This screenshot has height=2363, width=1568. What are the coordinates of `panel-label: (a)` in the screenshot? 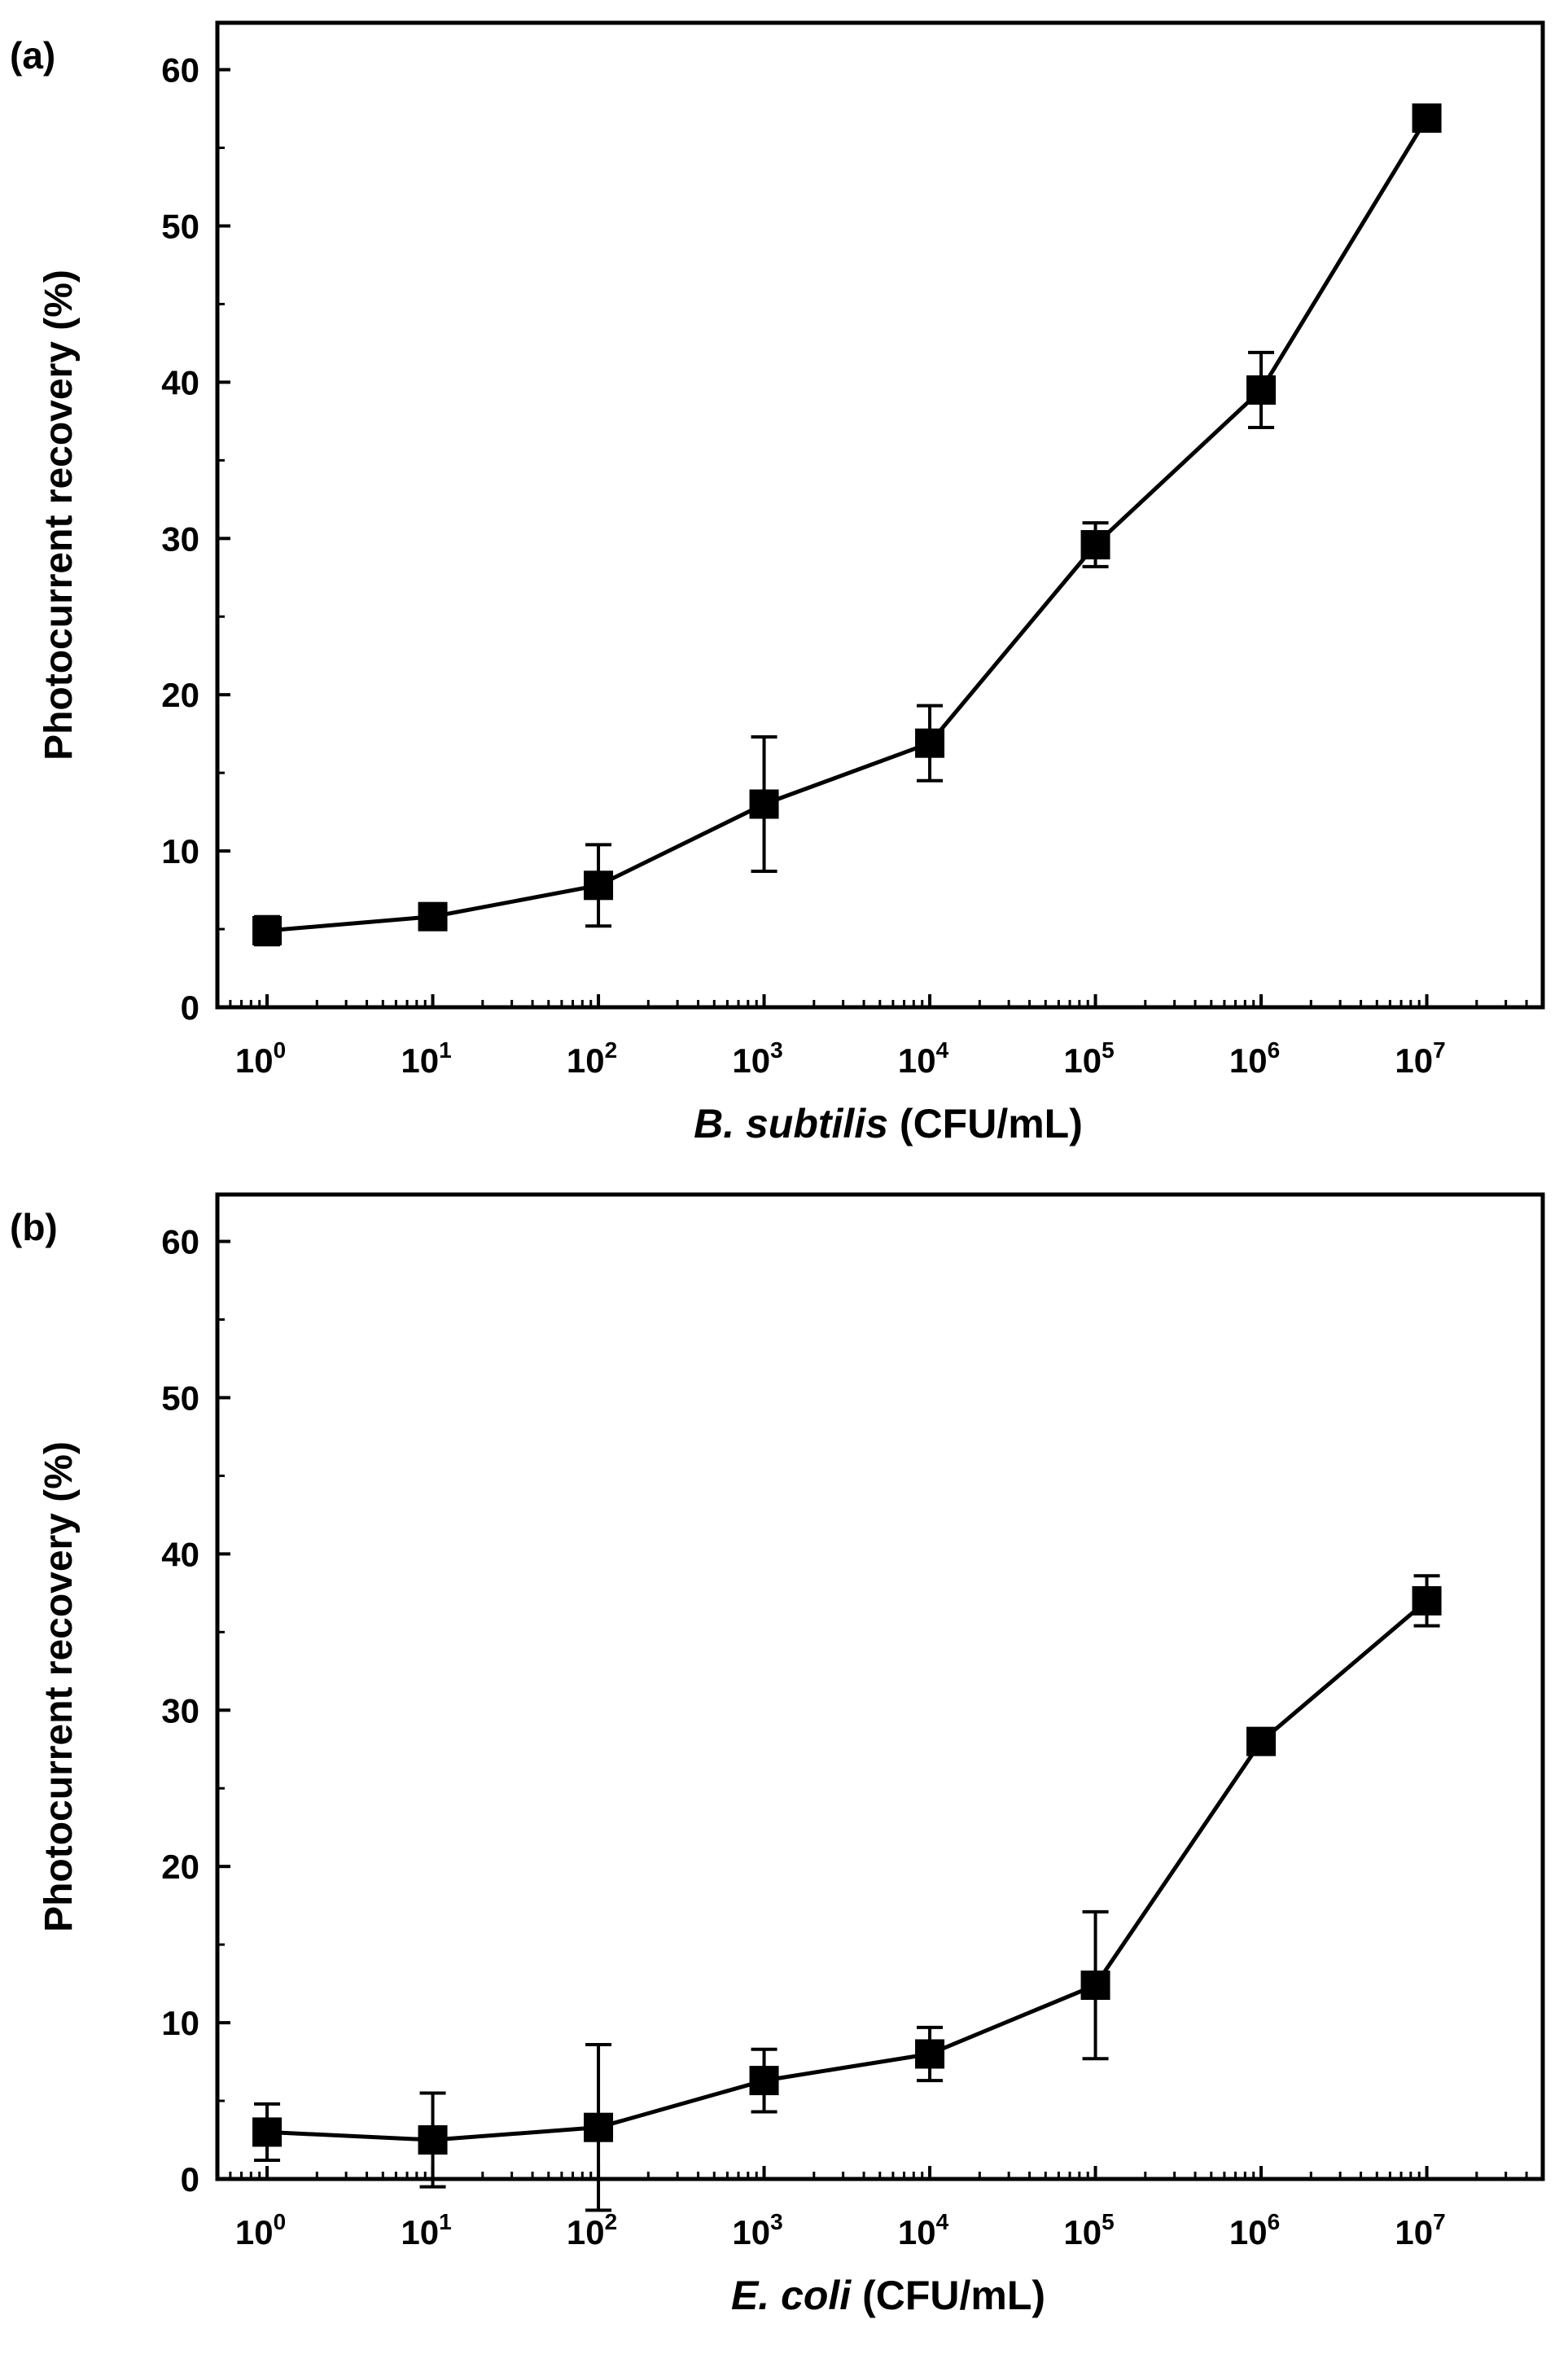 It's located at (33, 55).